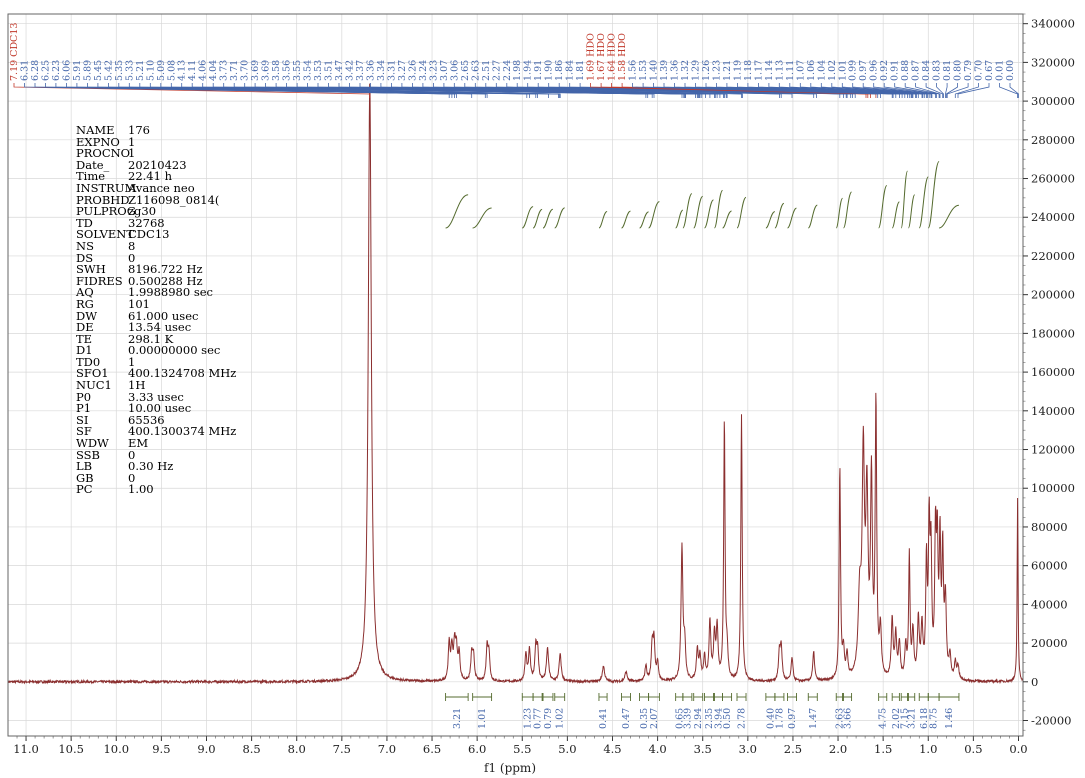  I want to click on parameter-key: PC, so click(84, 489).